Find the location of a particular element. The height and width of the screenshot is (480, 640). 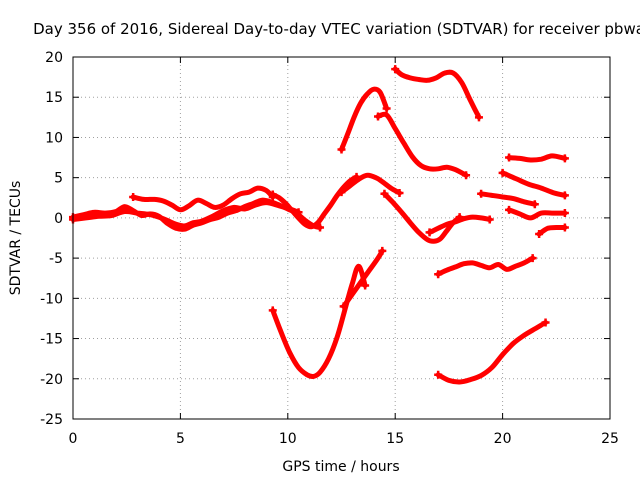

y-tick-label: 15 is located at coordinates (54, 98).